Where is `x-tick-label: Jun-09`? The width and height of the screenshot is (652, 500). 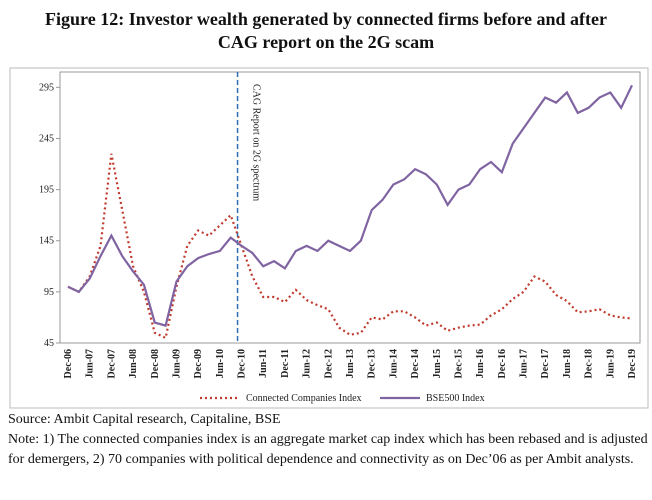
x-tick-label: Jun-09 is located at coordinates (176, 363).